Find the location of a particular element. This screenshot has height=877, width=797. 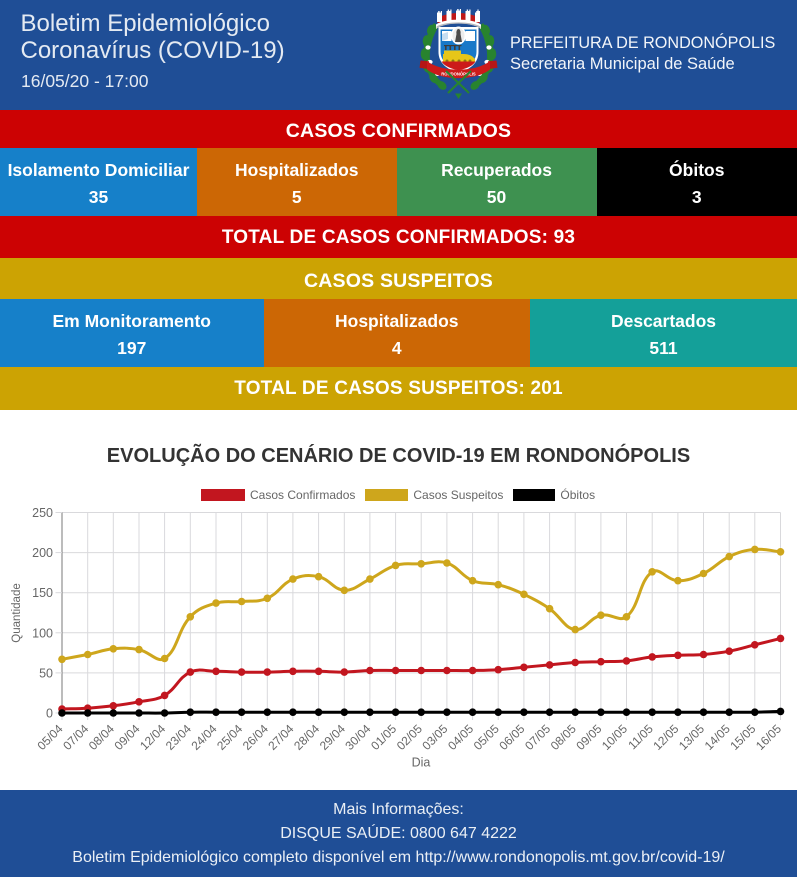

svg-text: 03/05 is located at coordinates (434, 736).